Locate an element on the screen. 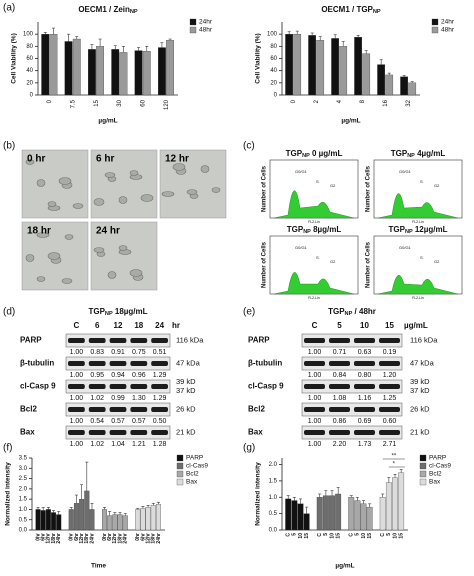  ratio: 1.28 is located at coordinates (160, 444).